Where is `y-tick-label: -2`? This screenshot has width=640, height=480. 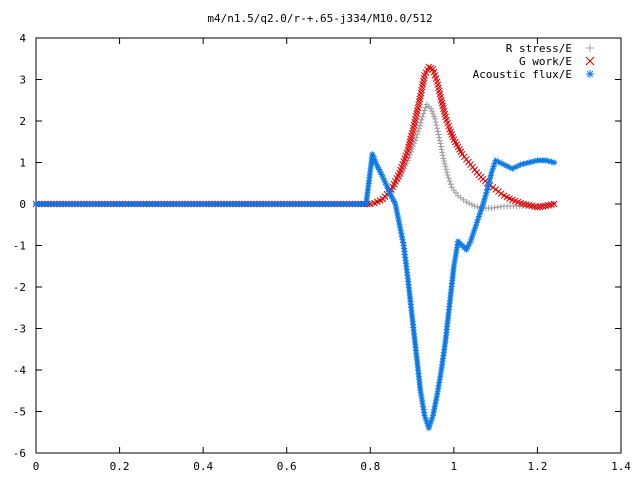 y-tick-label: -2 is located at coordinates (19, 287).